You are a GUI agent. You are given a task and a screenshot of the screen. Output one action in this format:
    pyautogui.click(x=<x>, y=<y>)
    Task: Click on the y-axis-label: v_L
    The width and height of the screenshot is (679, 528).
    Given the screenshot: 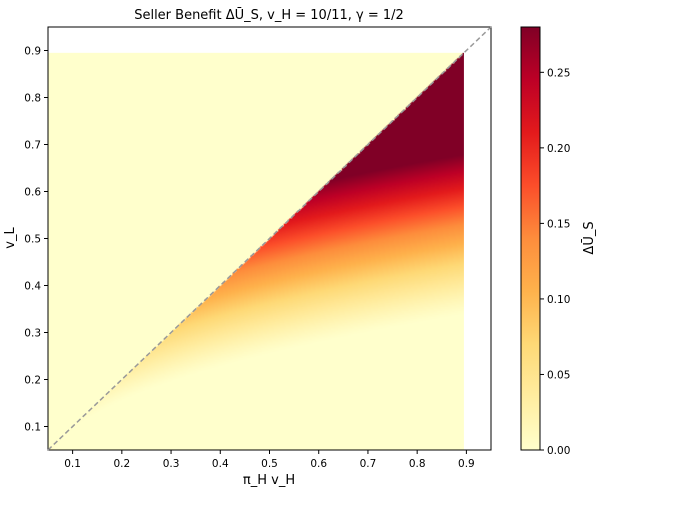 What is the action you would take?
    pyautogui.click(x=10, y=238)
    